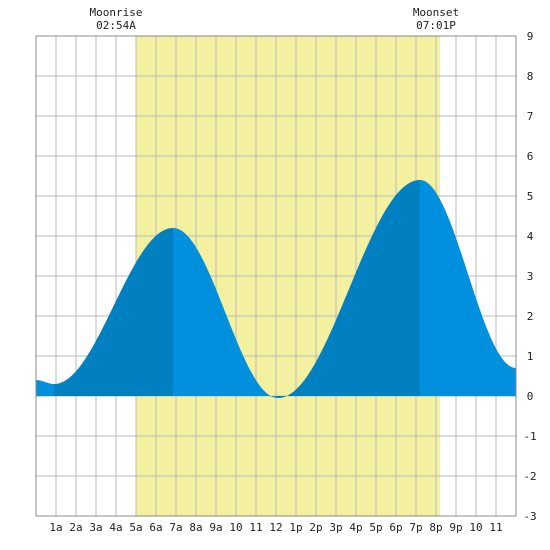  What do you see at coordinates (530, 396) in the screenshot?
I see `y-tick-label: 0` at bounding box center [530, 396].